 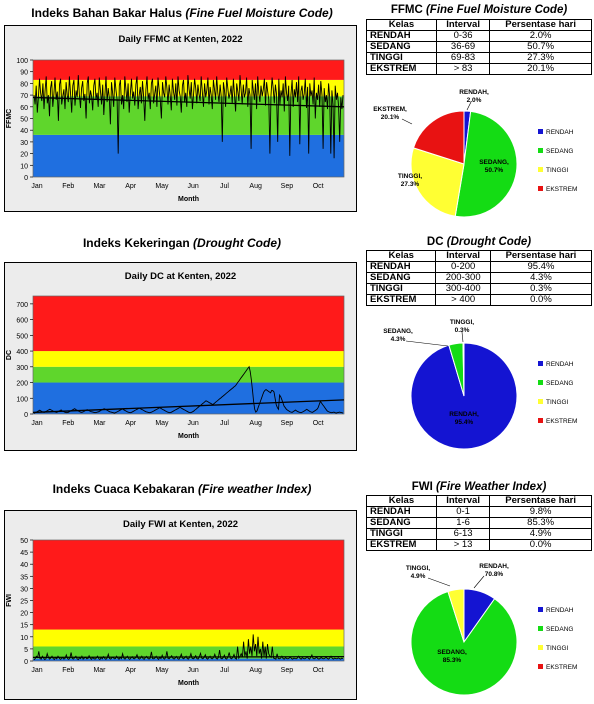 I want to click on table-cell-interval: 0-1, so click(x=463, y=512).